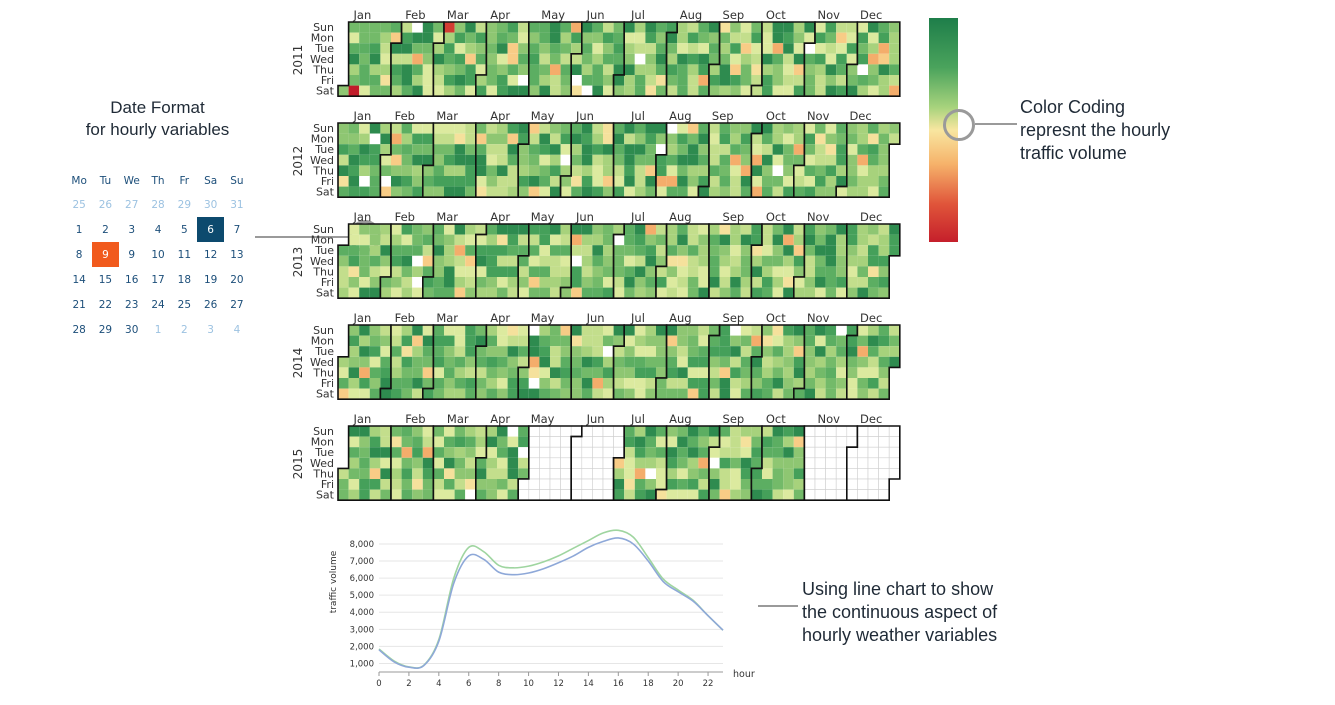 Image resolution: width=1335 pixels, height=705 pixels. Describe the element at coordinates (158, 254) in the screenshot. I see `calendar-day: 10` at that location.